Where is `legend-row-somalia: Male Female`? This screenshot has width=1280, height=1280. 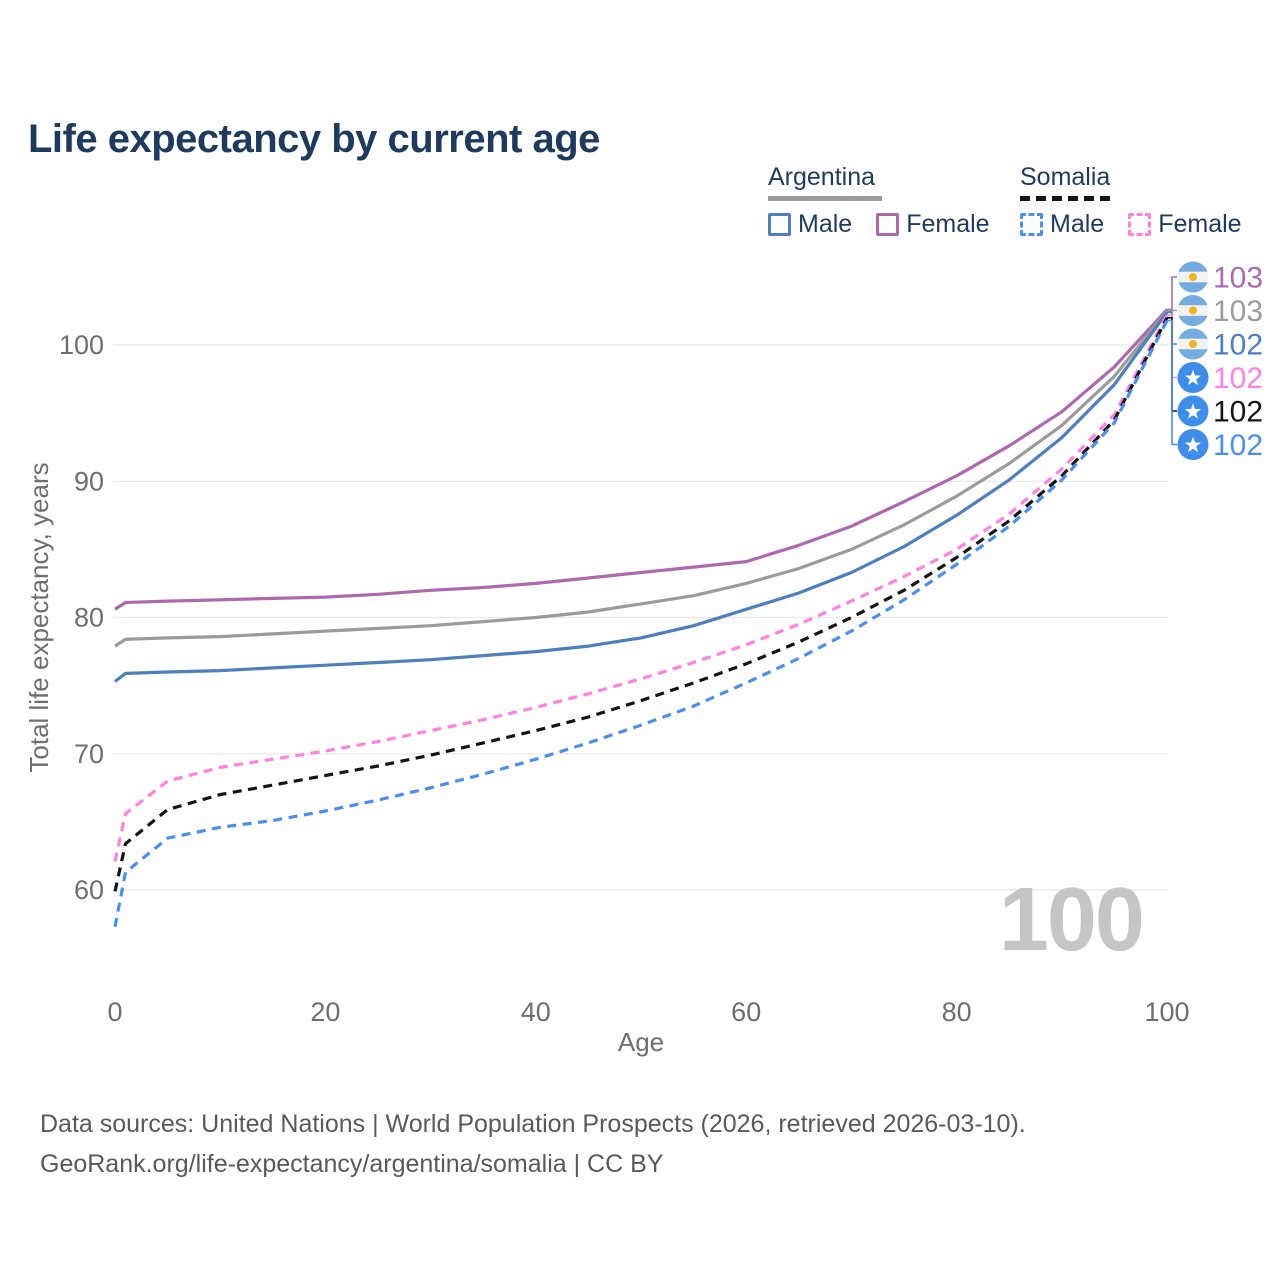
legend-row-somalia: Male Female is located at coordinates (1131, 224).